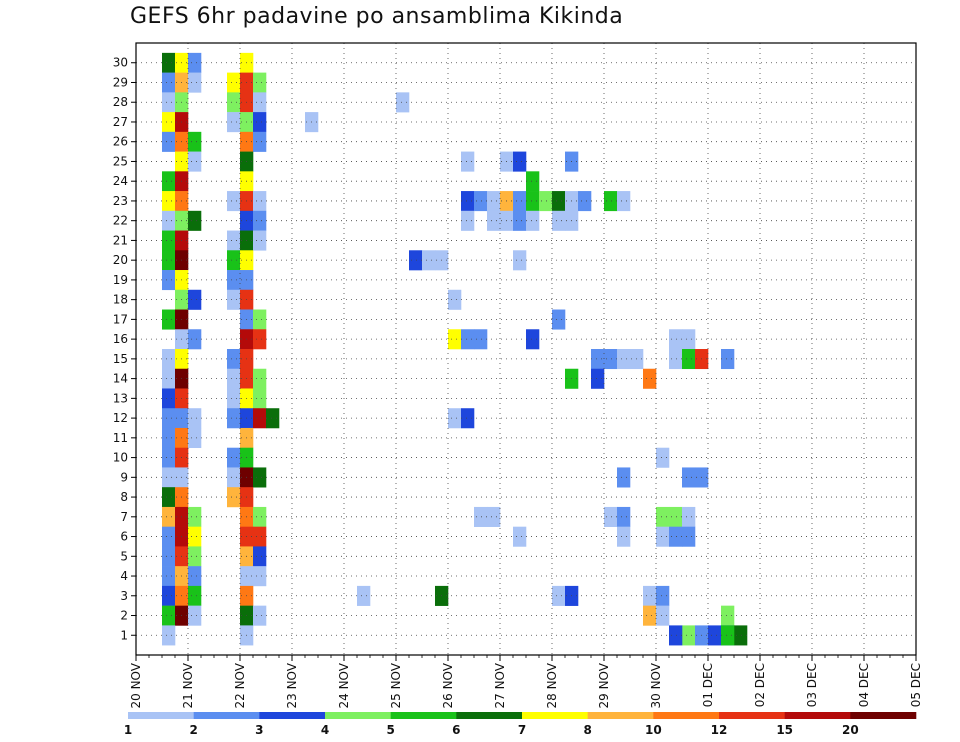 The image size is (960, 742). What do you see at coordinates (120, 379) in the screenshot?
I see `y-tick-label: 14` at bounding box center [120, 379].